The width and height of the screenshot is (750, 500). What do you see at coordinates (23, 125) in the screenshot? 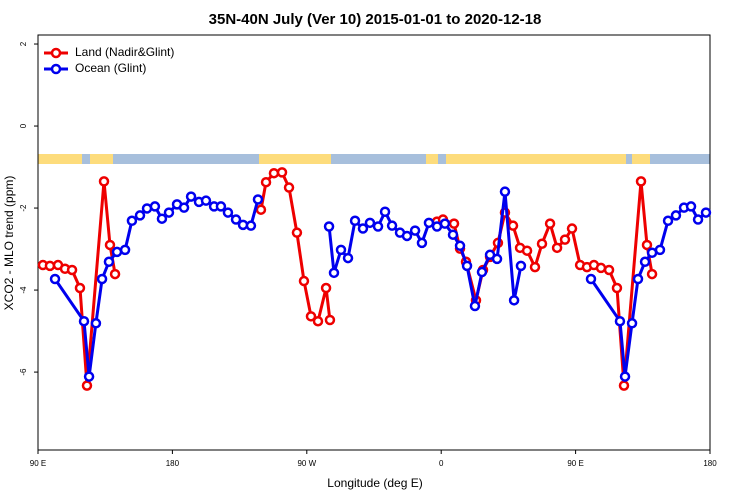
I see `y-tick-label: 0` at bounding box center [23, 125].